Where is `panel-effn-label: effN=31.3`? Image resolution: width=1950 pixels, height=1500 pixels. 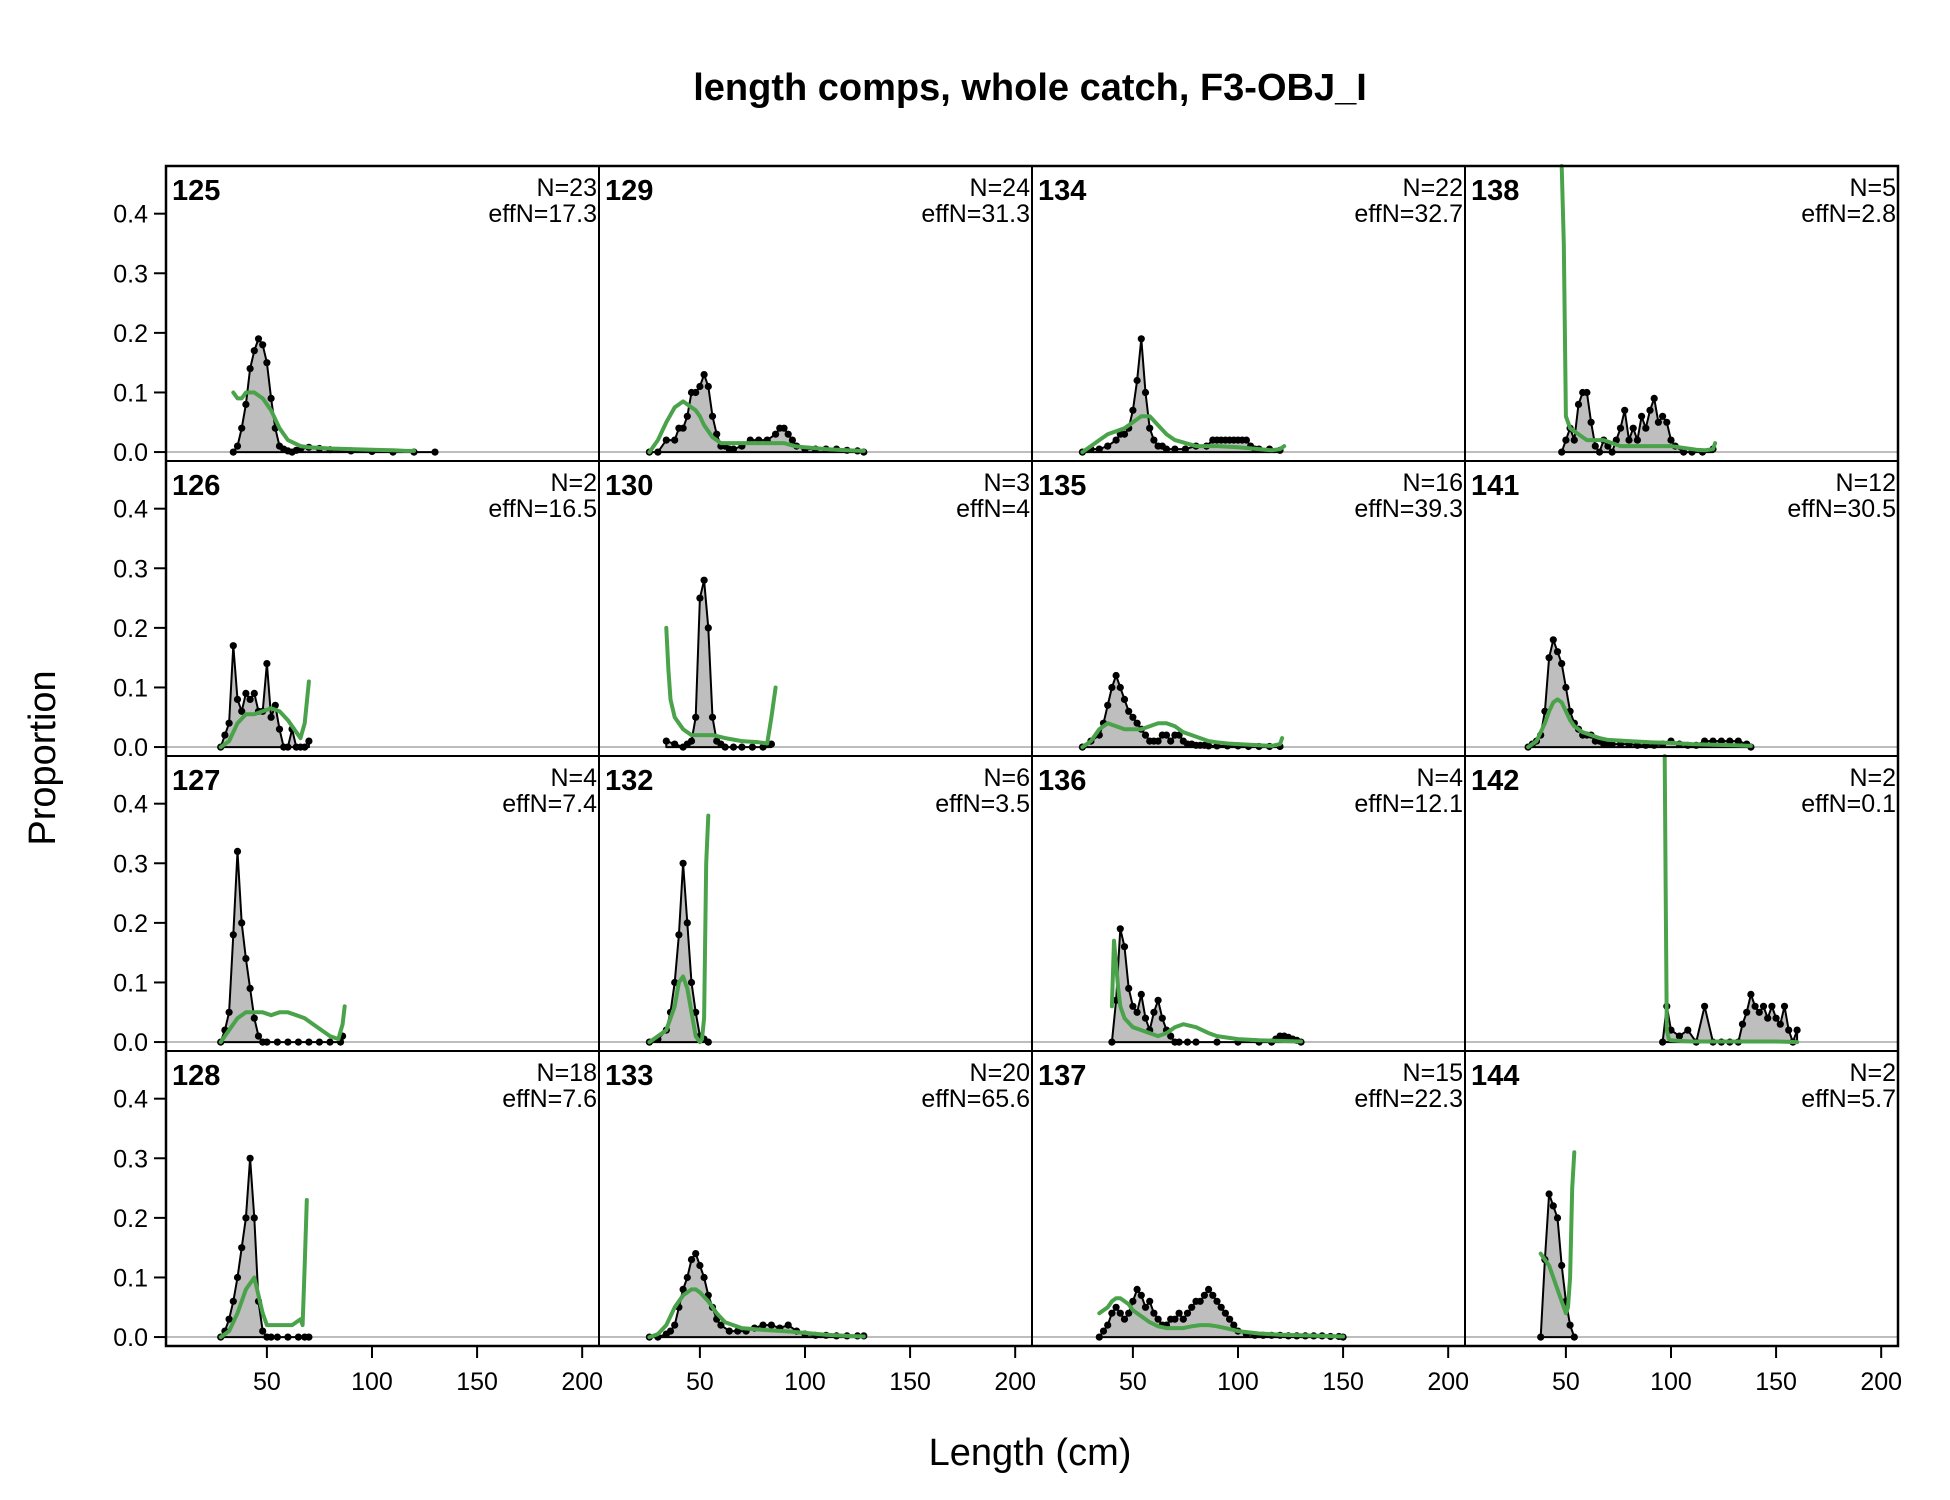 panel-effn-label: effN=31.3 is located at coordinates (975, 214).